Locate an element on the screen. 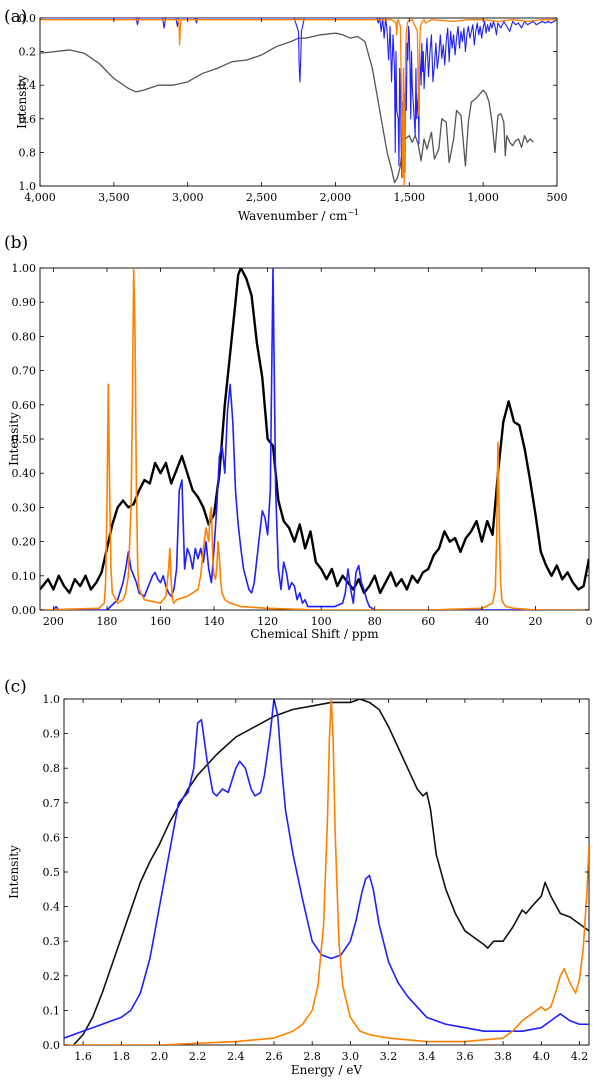  x-tick-label: 2,000 is located at coordinates (336, 197).